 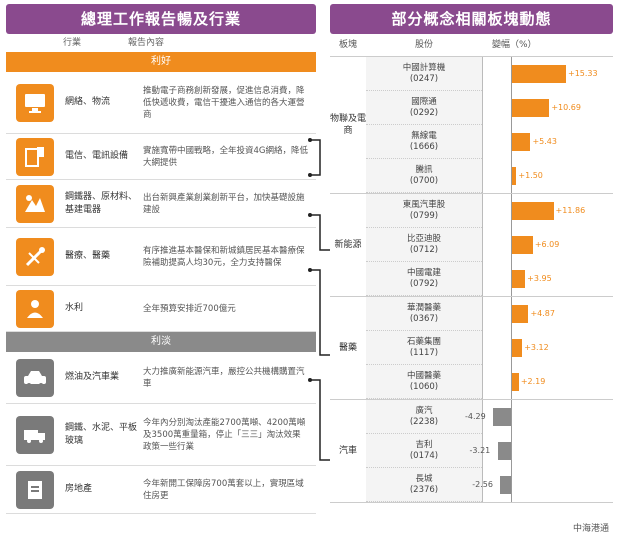 What do you see at coordinates (424, 204) in the screenshot?
I see `company-name: 東風汽車股` at bounding box center [424, 204].